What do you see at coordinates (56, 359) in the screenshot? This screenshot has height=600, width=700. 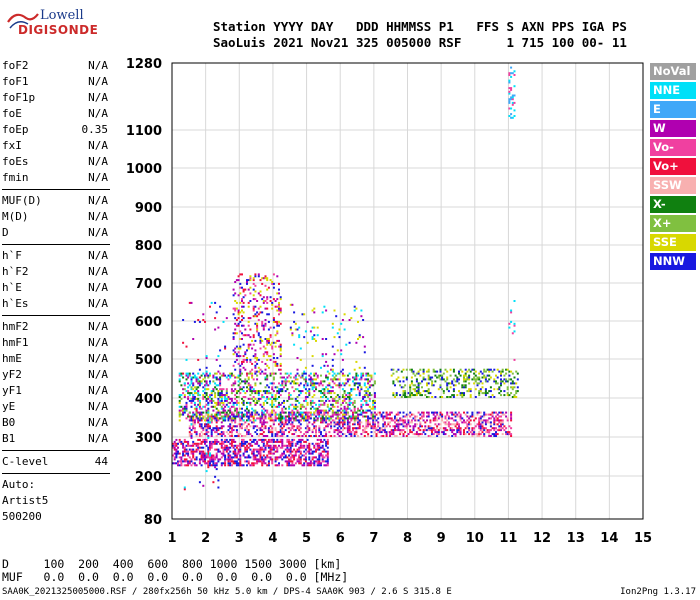 I see `param-row: hmE N/A` at bounding box center [56, 359].